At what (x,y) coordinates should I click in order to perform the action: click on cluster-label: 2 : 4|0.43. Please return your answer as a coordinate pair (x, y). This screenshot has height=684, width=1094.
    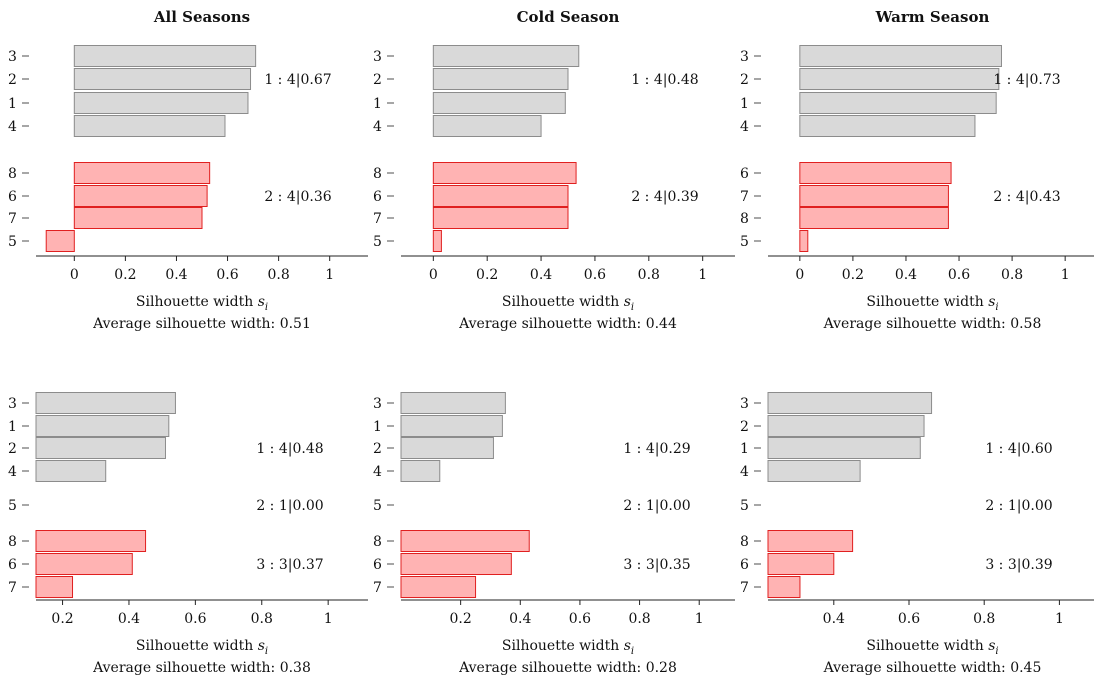
    Looking at the image, I should click on (1026, 197).